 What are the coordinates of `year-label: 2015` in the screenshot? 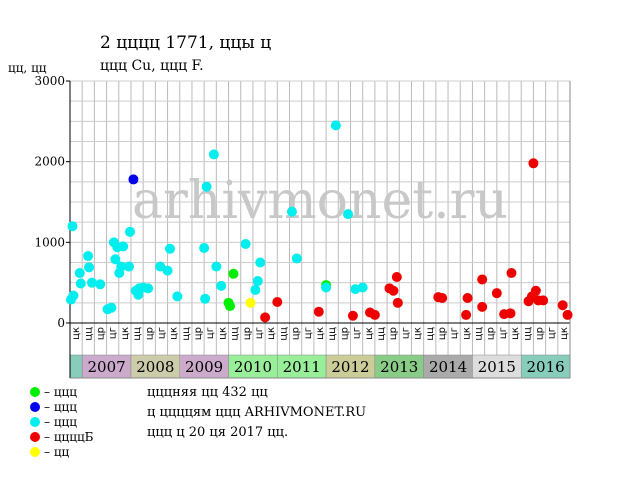 It's located at (497, 367).